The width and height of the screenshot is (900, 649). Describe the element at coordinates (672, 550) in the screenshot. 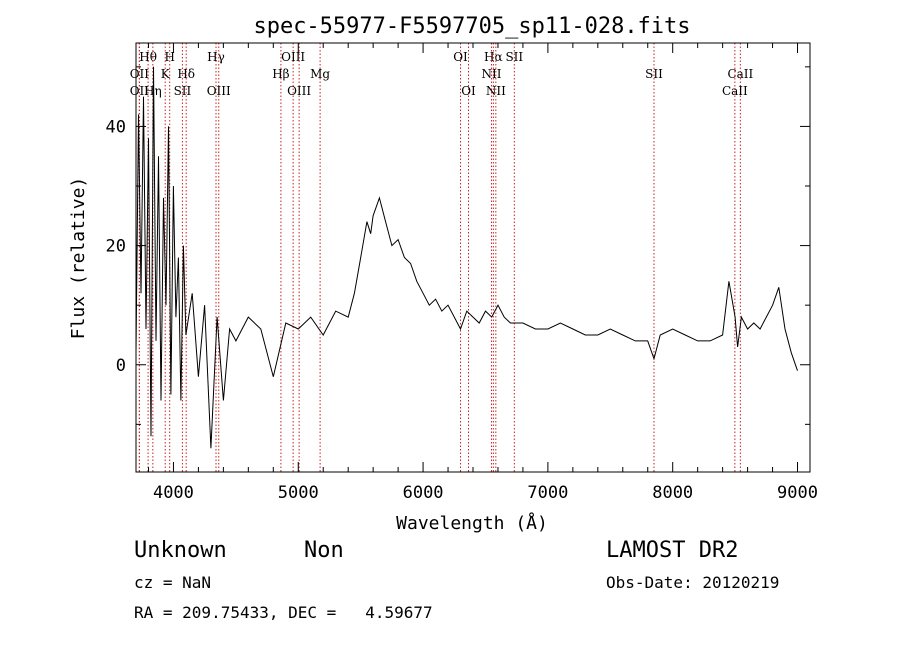

I see `survey-text: LAMOST DR2` at that location.